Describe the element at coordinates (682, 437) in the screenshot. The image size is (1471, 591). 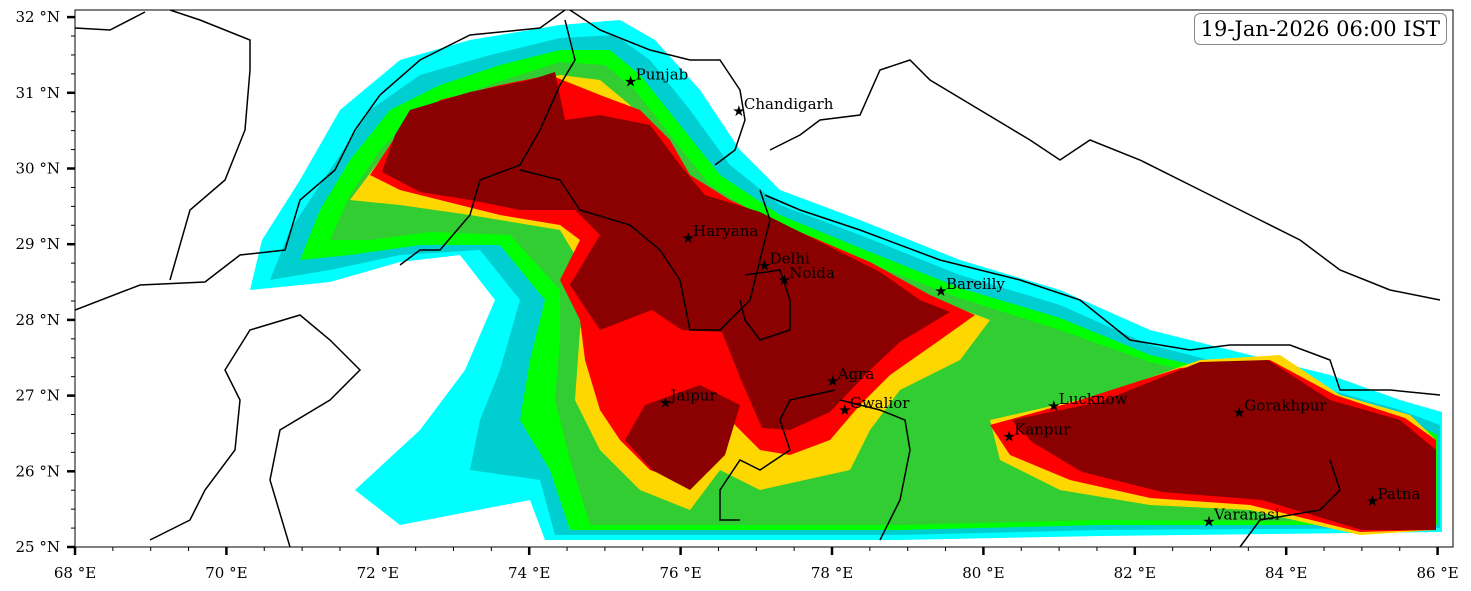
I see `fog-band-darkred-jaipur` at that location.